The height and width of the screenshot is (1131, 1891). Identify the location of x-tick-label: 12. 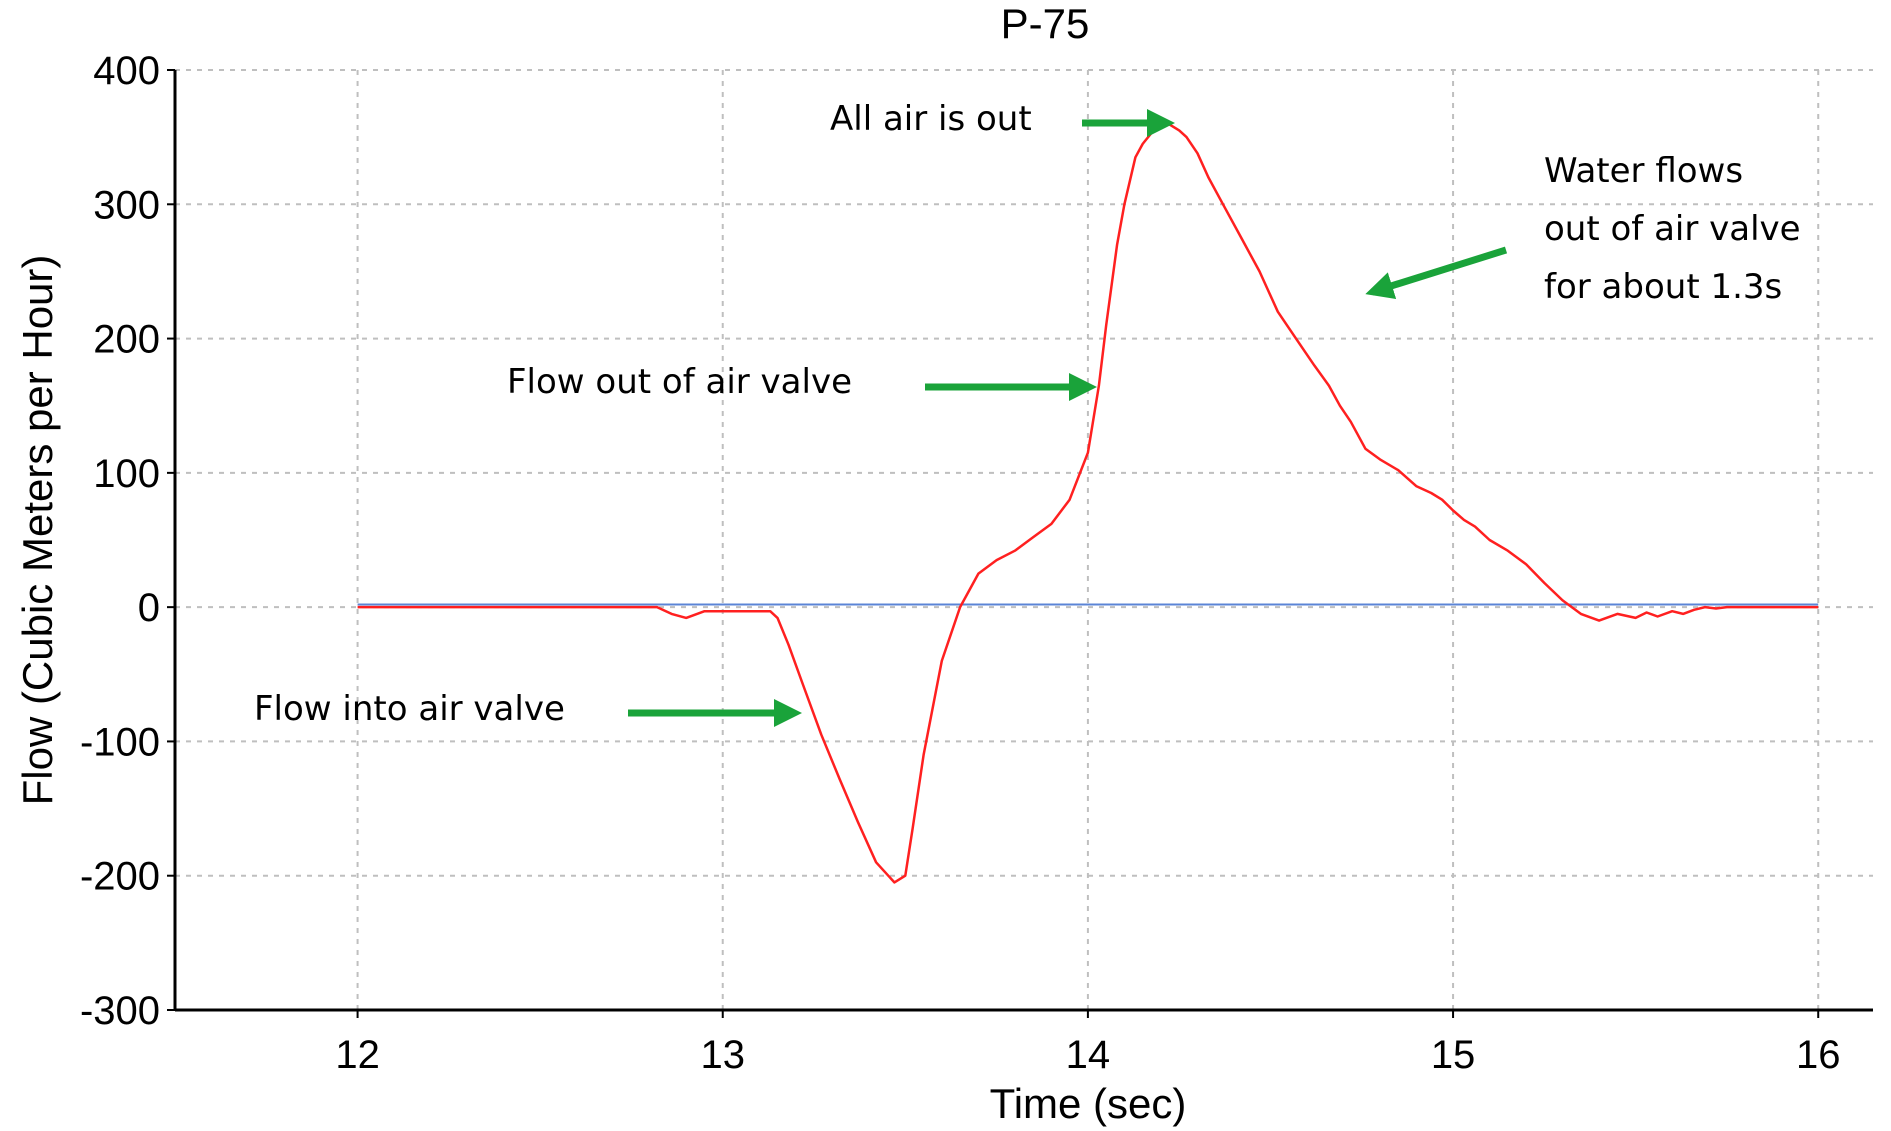
(357, 1055).